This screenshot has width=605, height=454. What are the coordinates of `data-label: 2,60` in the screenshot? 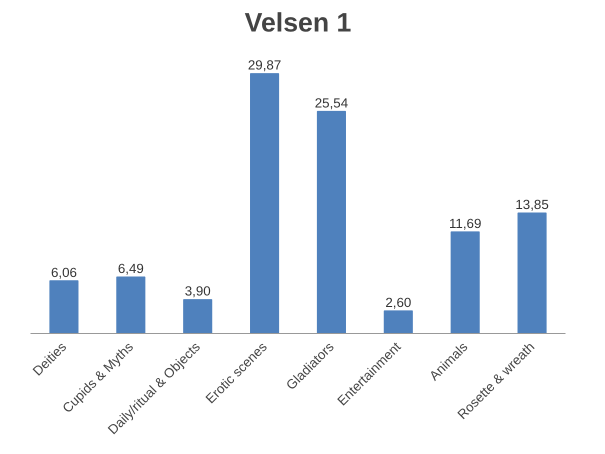 It's located at (398, 302).